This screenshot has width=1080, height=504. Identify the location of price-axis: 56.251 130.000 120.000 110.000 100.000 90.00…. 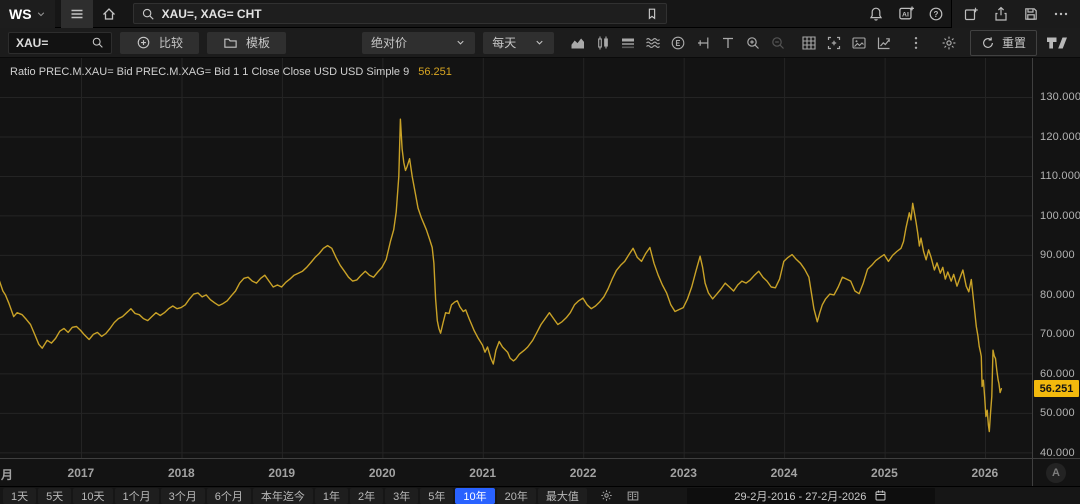
(1056, 258).